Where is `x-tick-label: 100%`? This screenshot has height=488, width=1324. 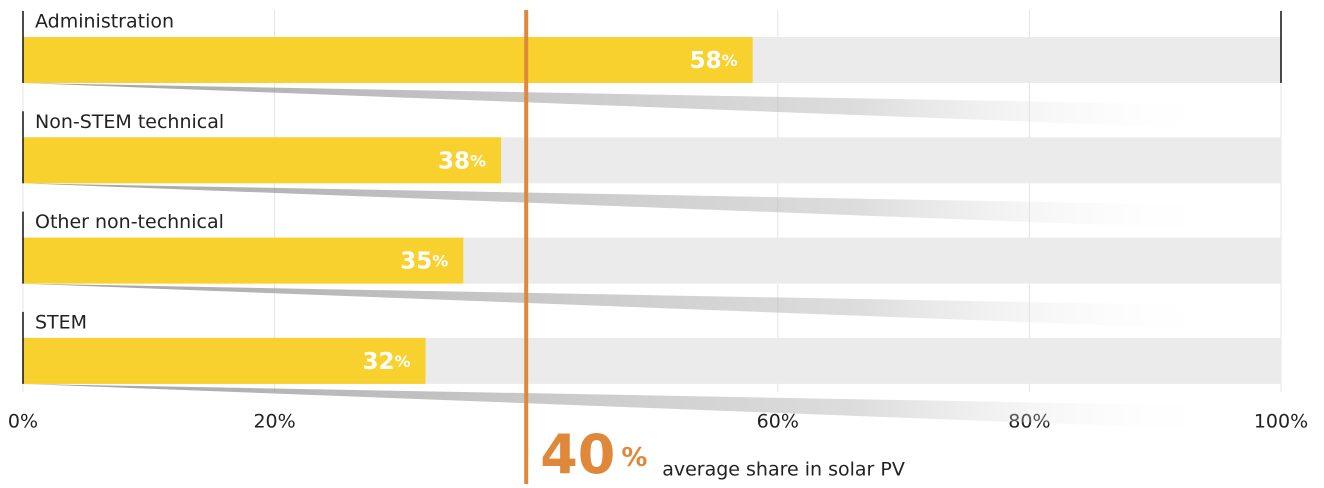 x-tick-label: 100% is located at coordinates (1281, 422).